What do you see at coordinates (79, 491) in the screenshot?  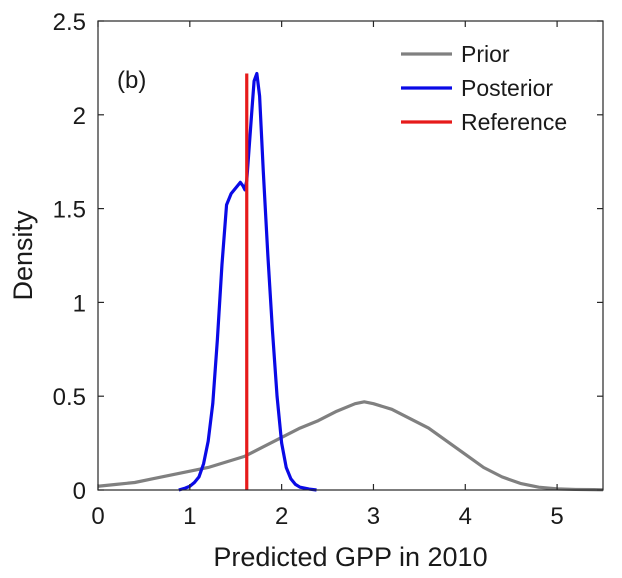 I see `y-tick-label: 0` at bounding box center [79, 491].